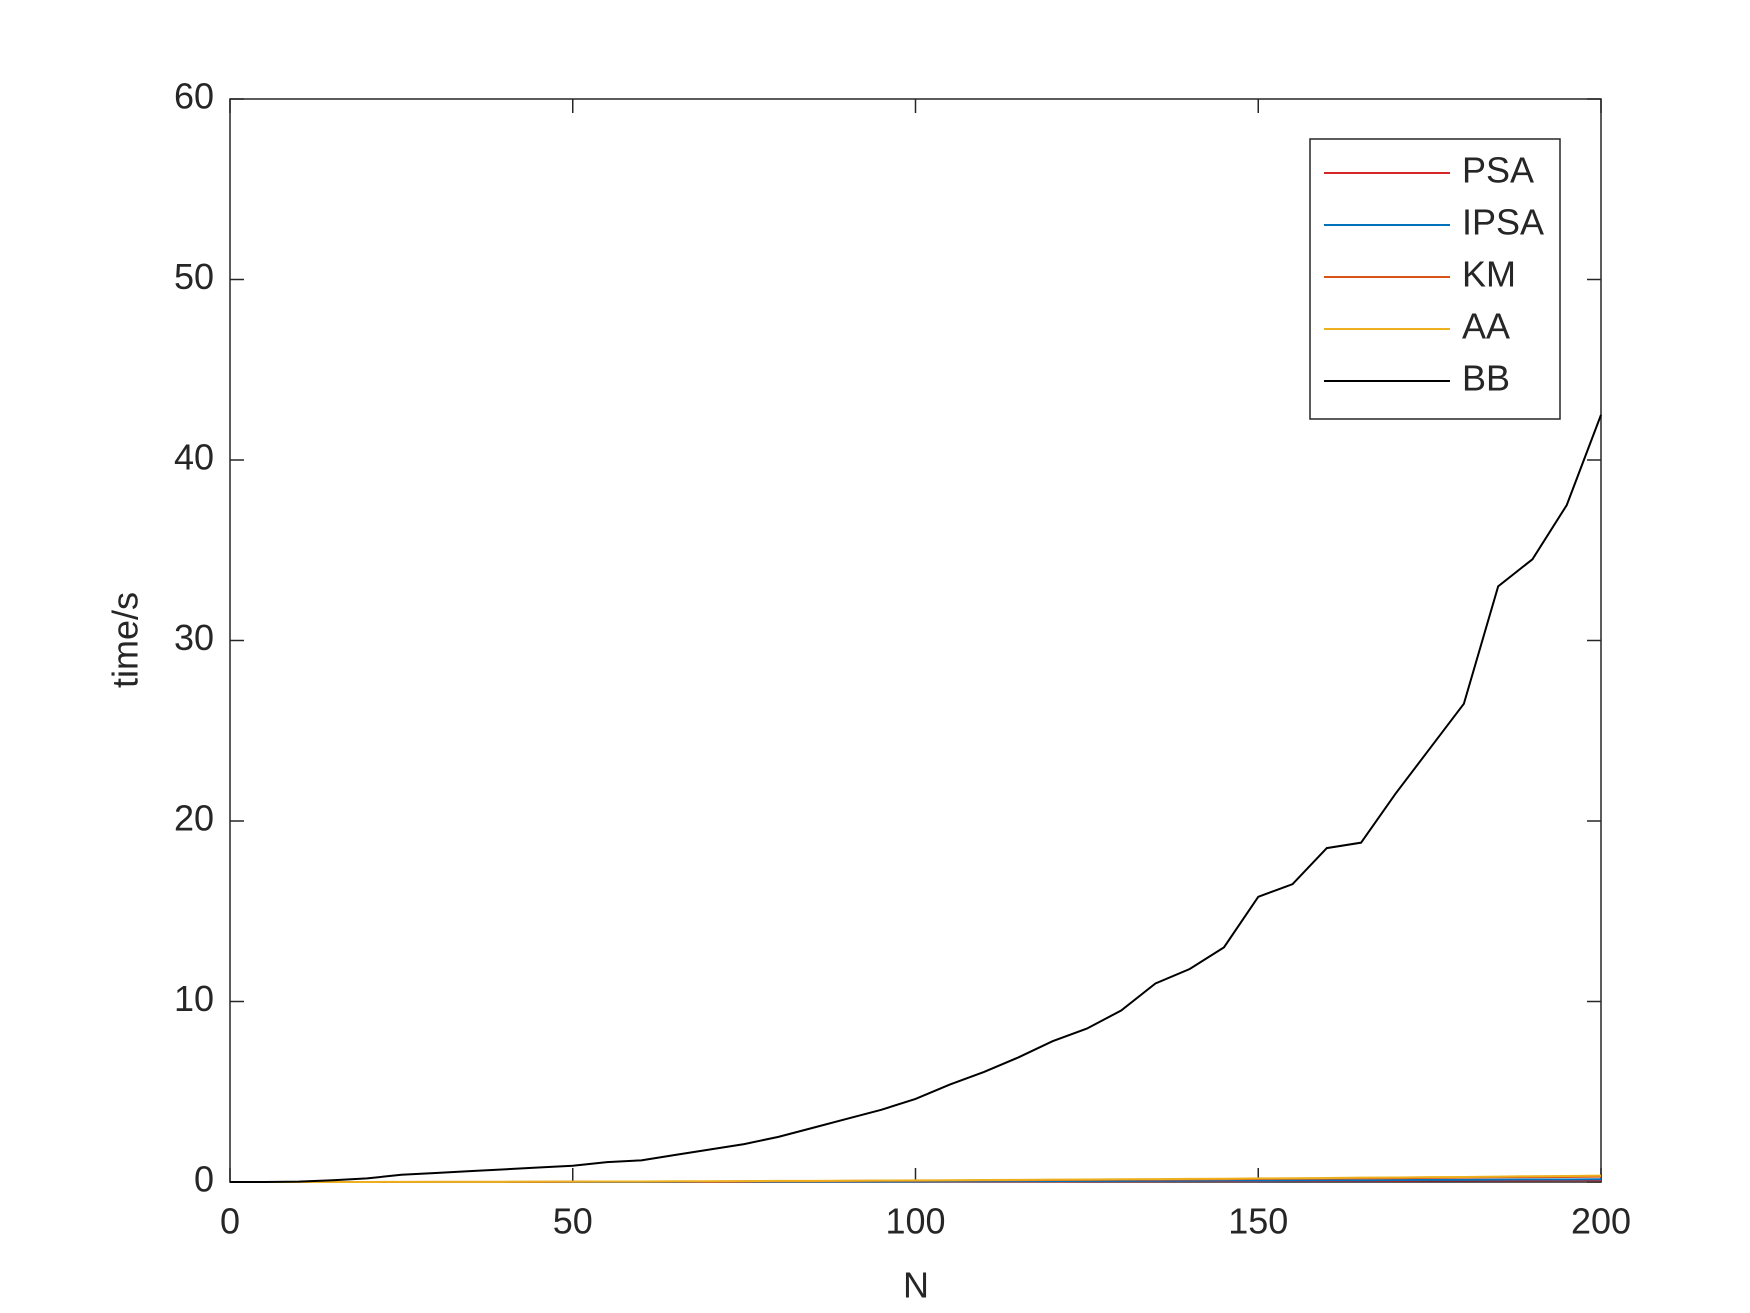 The image size is (1750, 1313). What do you see at coordinates (916, 1285) in the screenshot?
I see `x-axis-label: N` at bounding box center [916, 1285].